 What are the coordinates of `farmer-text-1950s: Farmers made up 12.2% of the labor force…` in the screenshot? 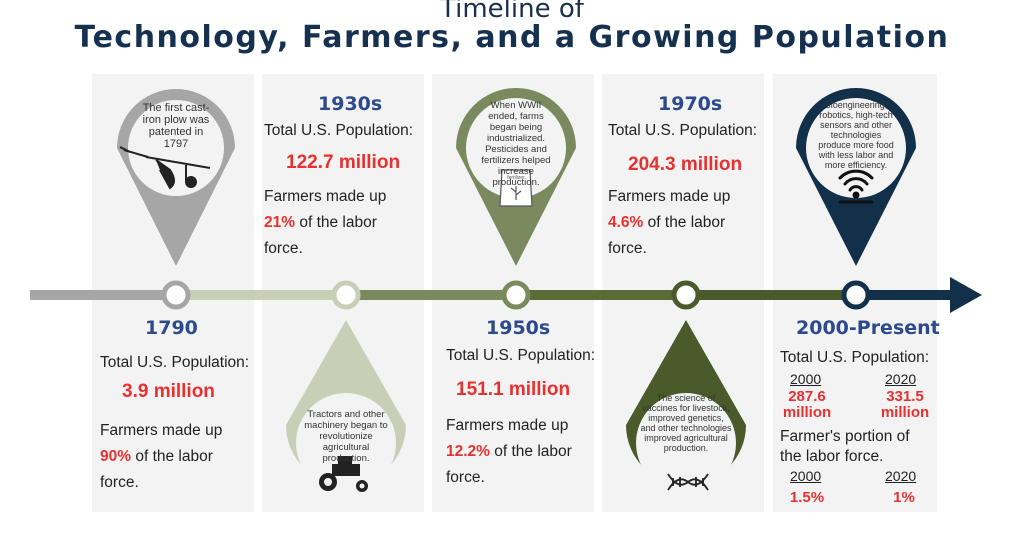 It's located at (521, 452).